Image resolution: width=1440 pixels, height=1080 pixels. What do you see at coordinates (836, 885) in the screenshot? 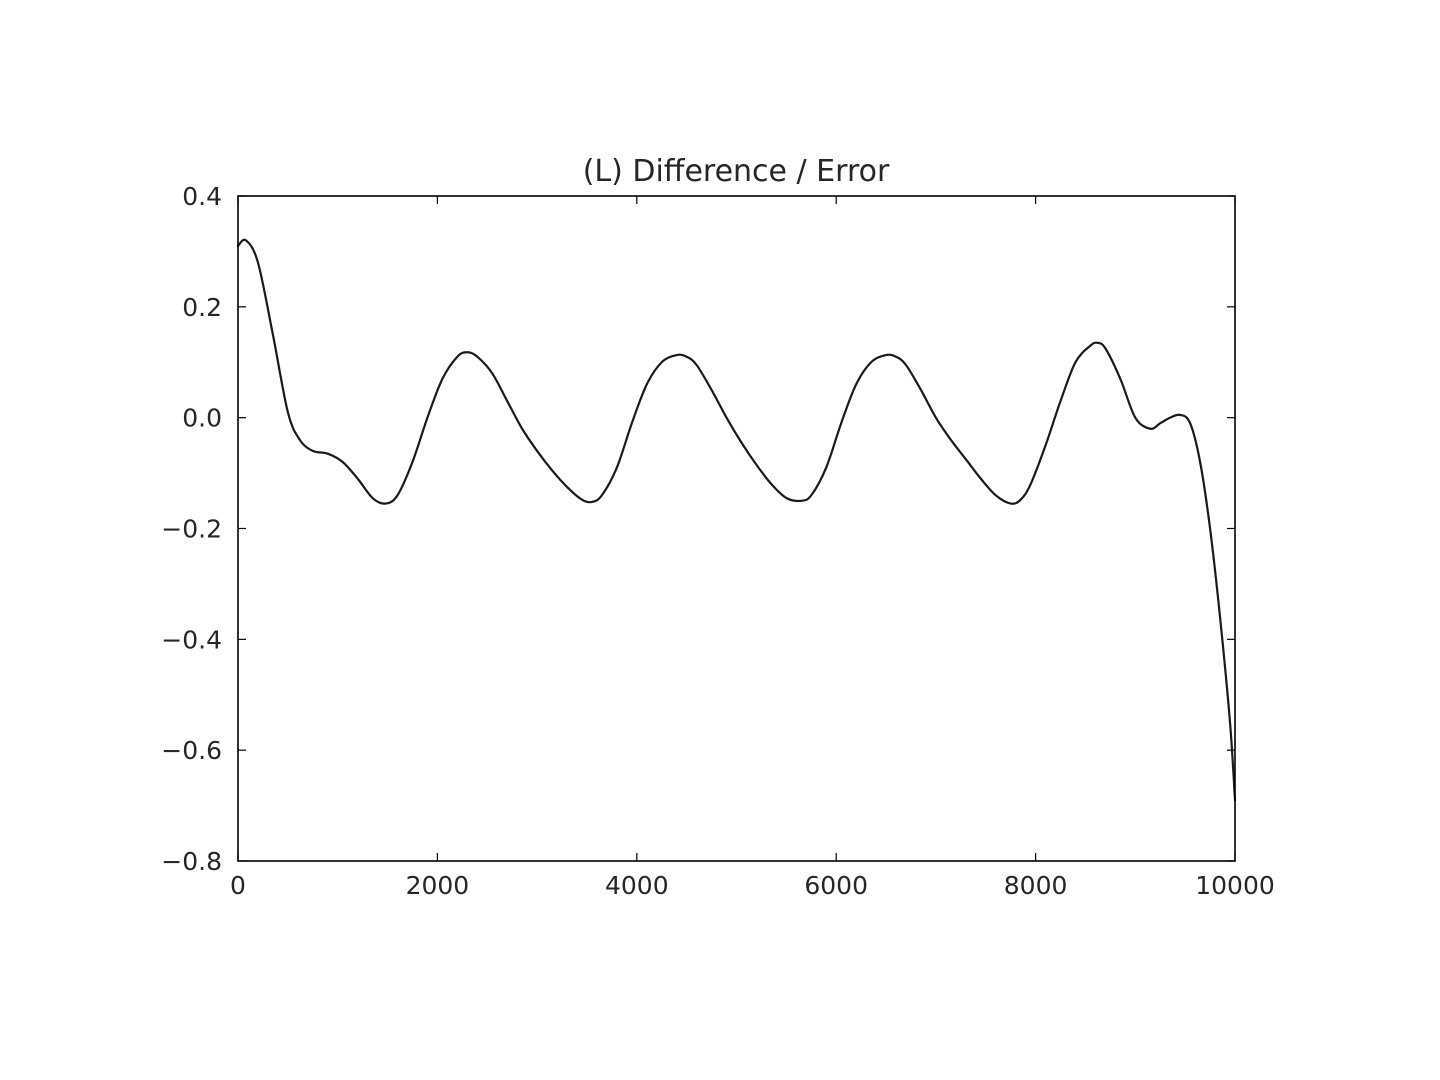
I see `x-tick-label: 6000` at bounding box center [836, 885].